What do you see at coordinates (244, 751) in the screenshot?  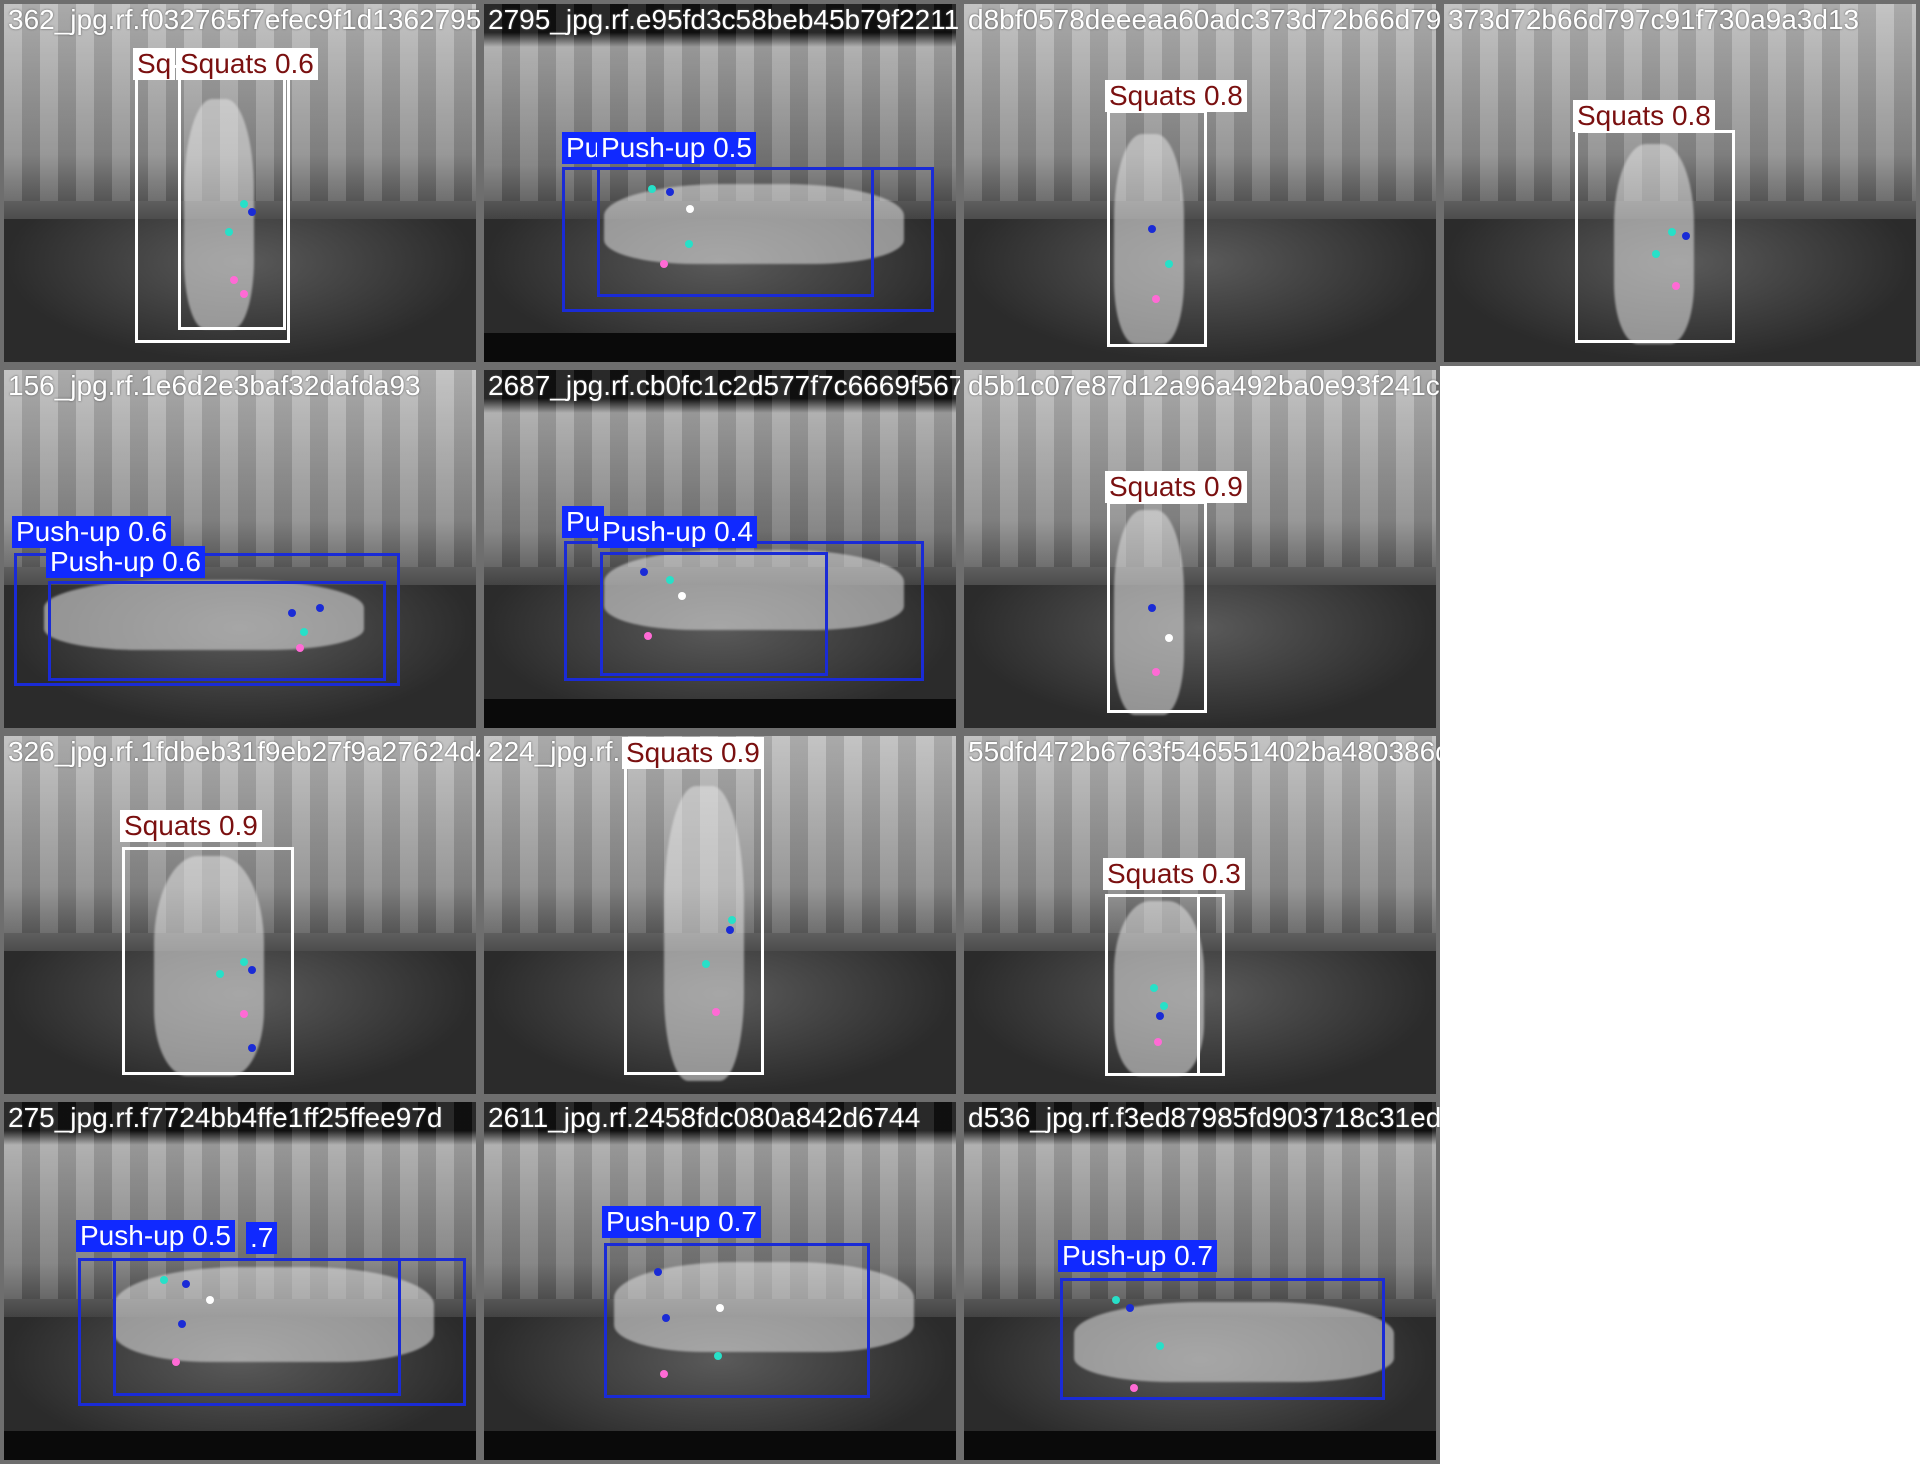 I see `image-filename: 326_jpg.rf.1fdbeb31f9eb27f9a27624d4f0` at bounding box center [244, 751].